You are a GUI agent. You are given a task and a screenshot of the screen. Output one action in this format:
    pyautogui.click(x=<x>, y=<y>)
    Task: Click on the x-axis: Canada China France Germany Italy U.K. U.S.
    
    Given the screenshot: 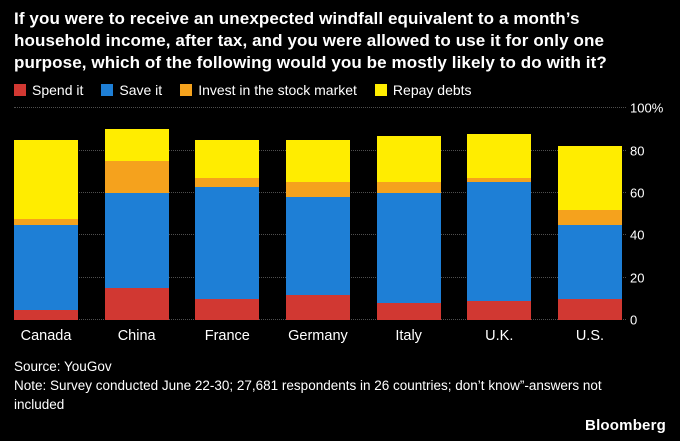 What is the action you would take?
    pyautogui.click(x=318, y=336)
    